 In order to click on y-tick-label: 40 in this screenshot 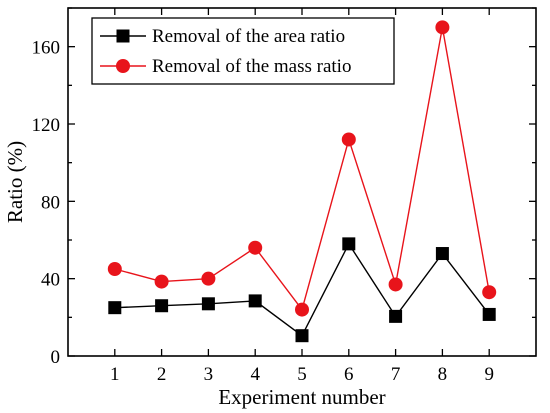, I will do `click(50, 280)`.